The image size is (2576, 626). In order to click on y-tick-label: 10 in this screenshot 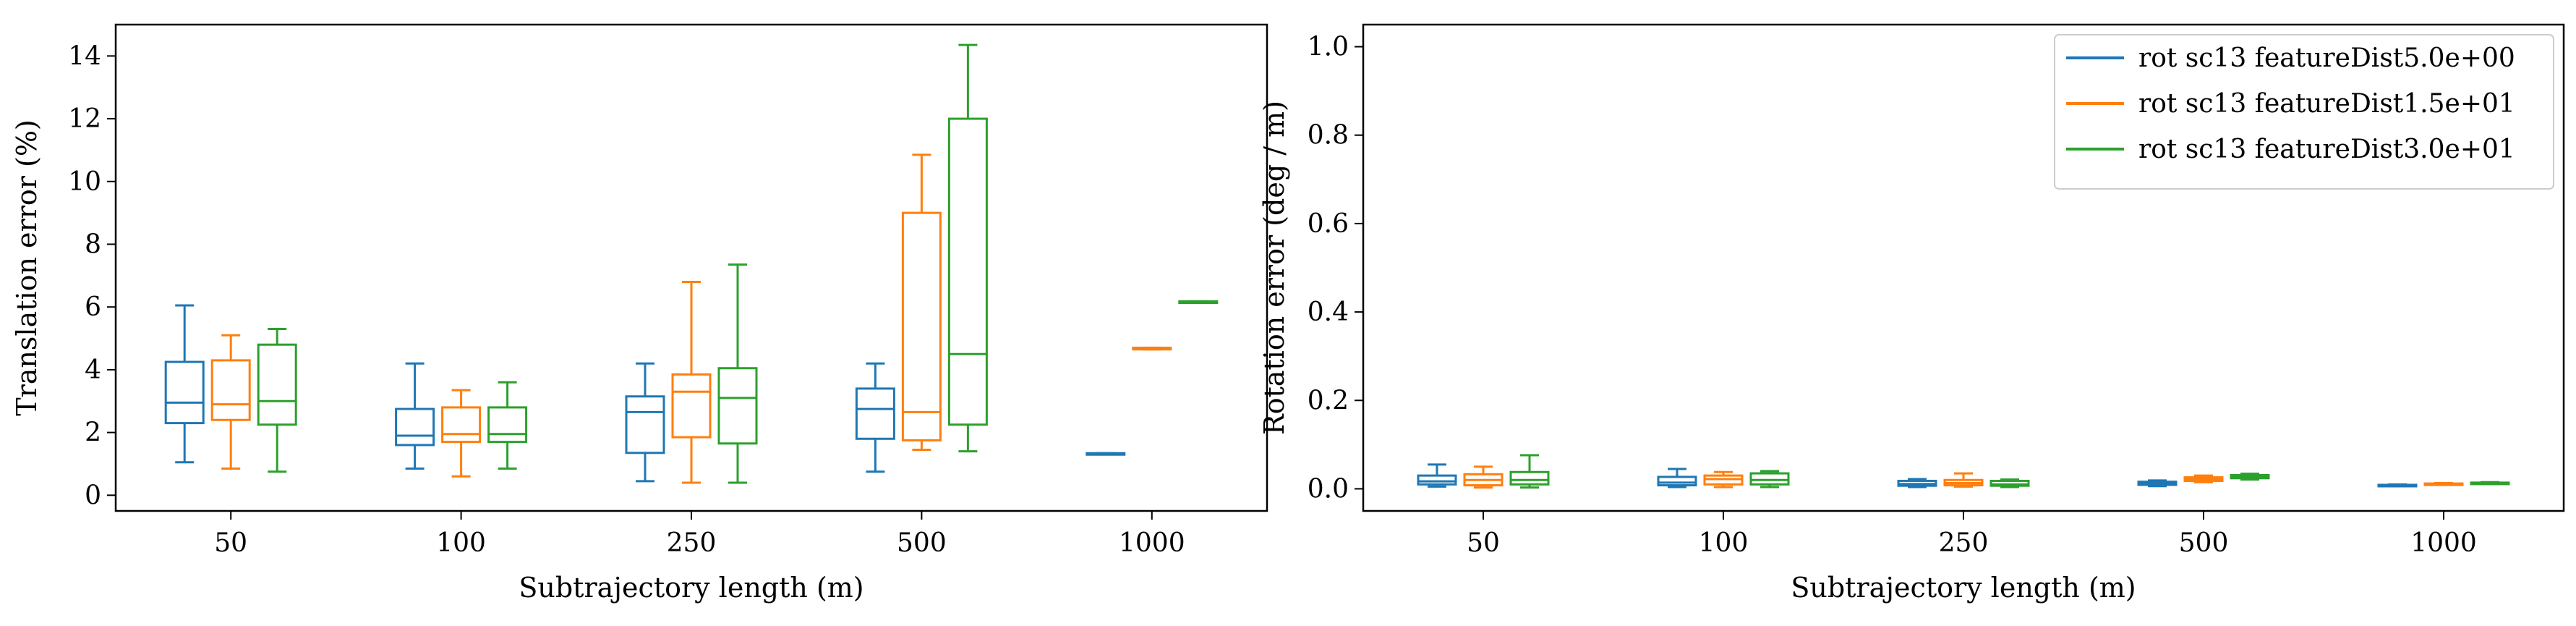, I will do `click(84, 182)`.